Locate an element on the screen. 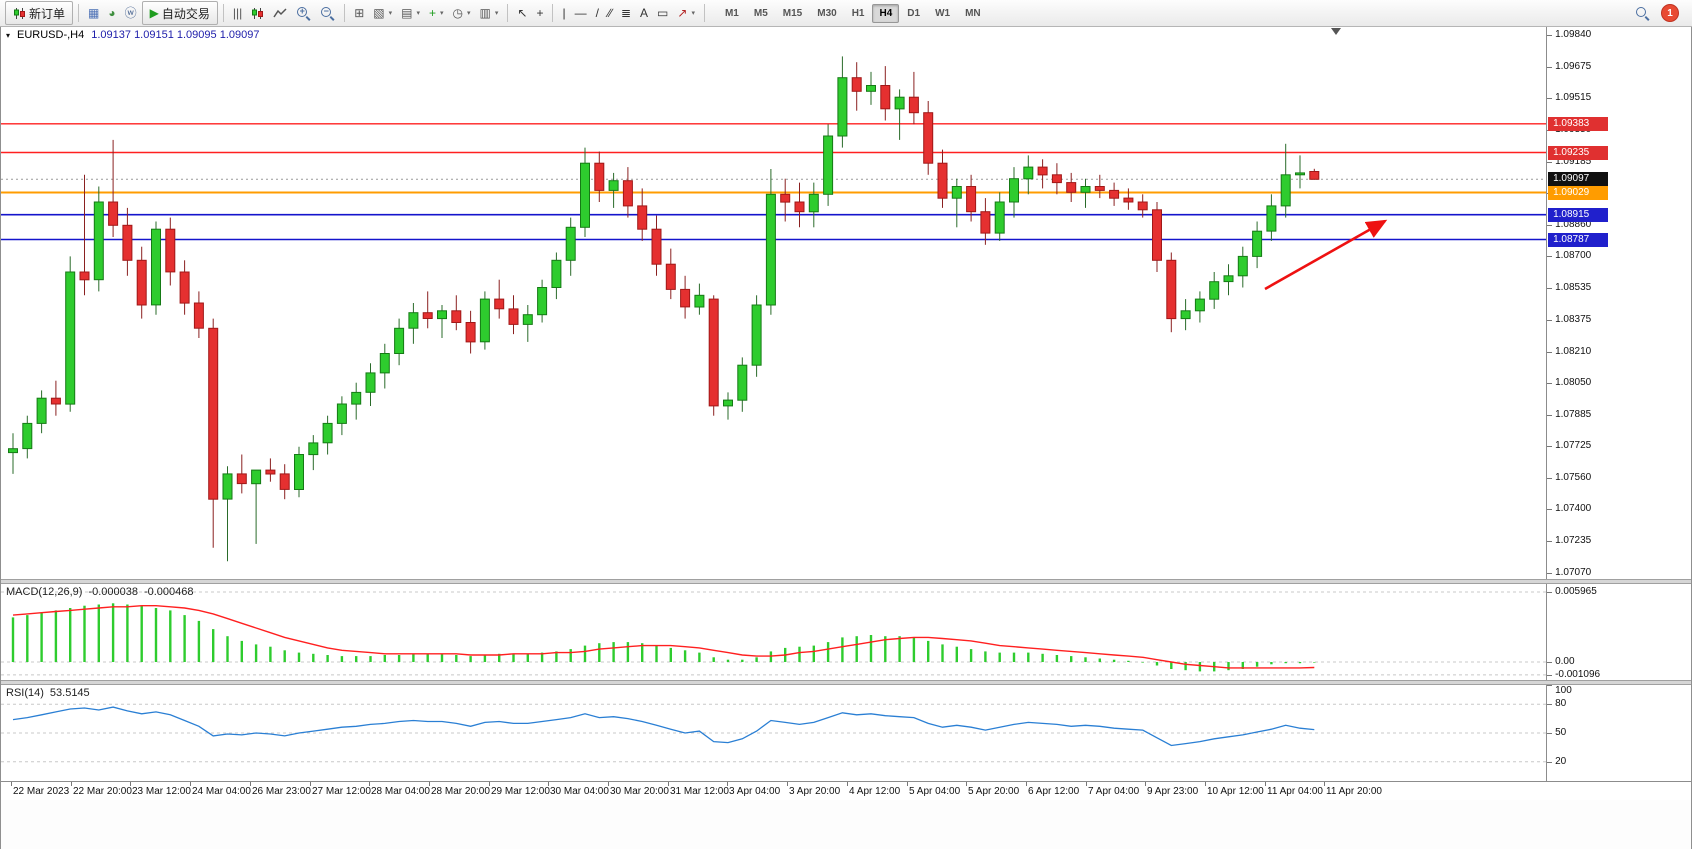  rsi-axis-label: 20 is located at coordinates (1561, 761).